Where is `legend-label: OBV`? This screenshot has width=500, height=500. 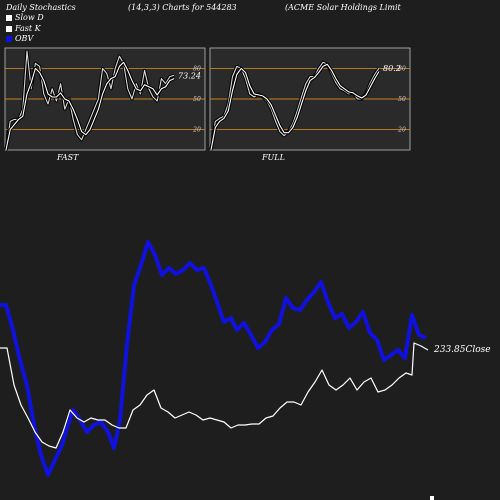 legend-label: OBV is located at coordinates (24, 38).